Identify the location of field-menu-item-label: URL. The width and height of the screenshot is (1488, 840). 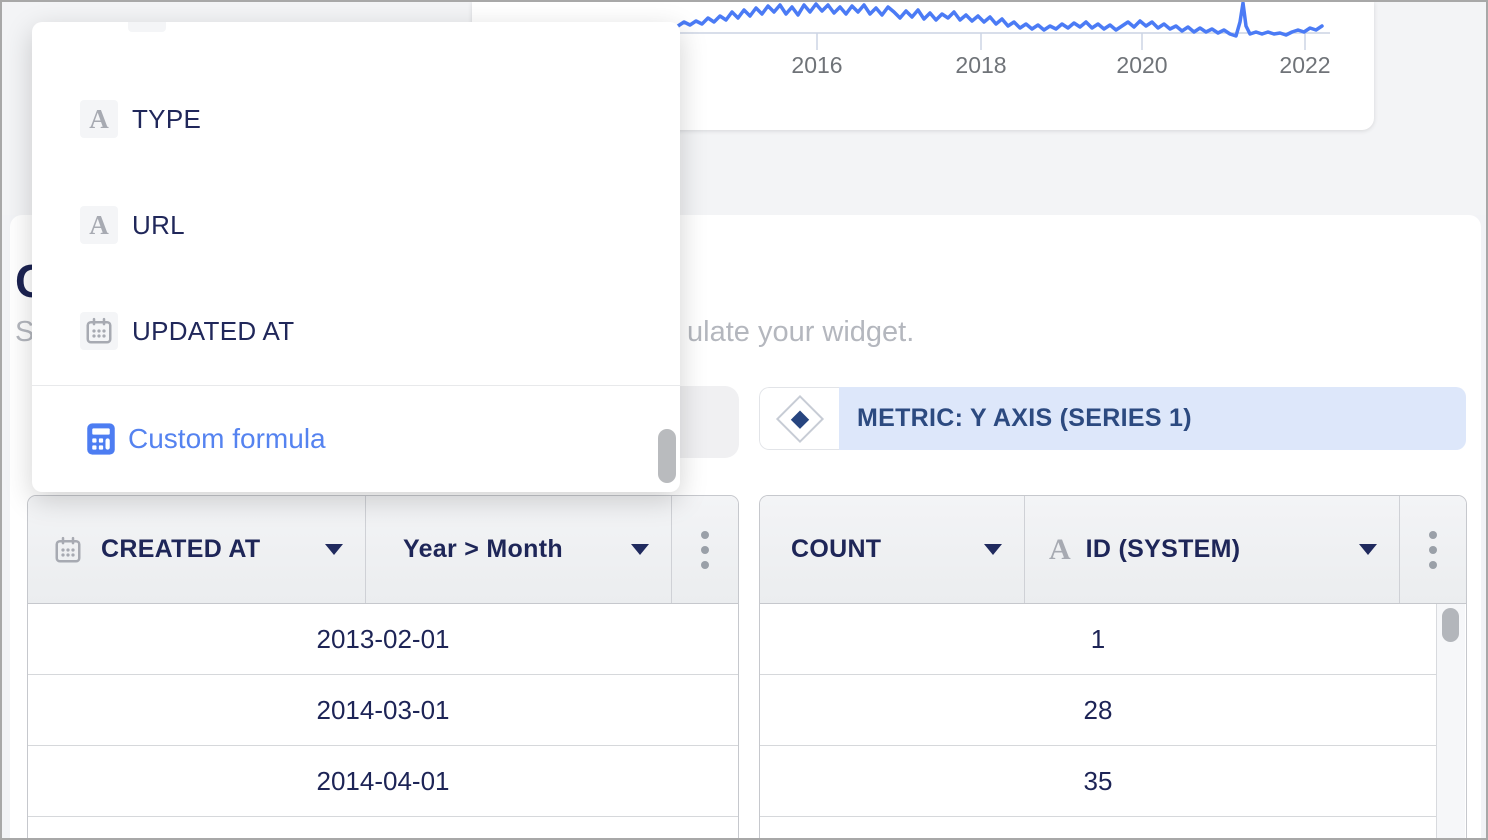
(158, 224).